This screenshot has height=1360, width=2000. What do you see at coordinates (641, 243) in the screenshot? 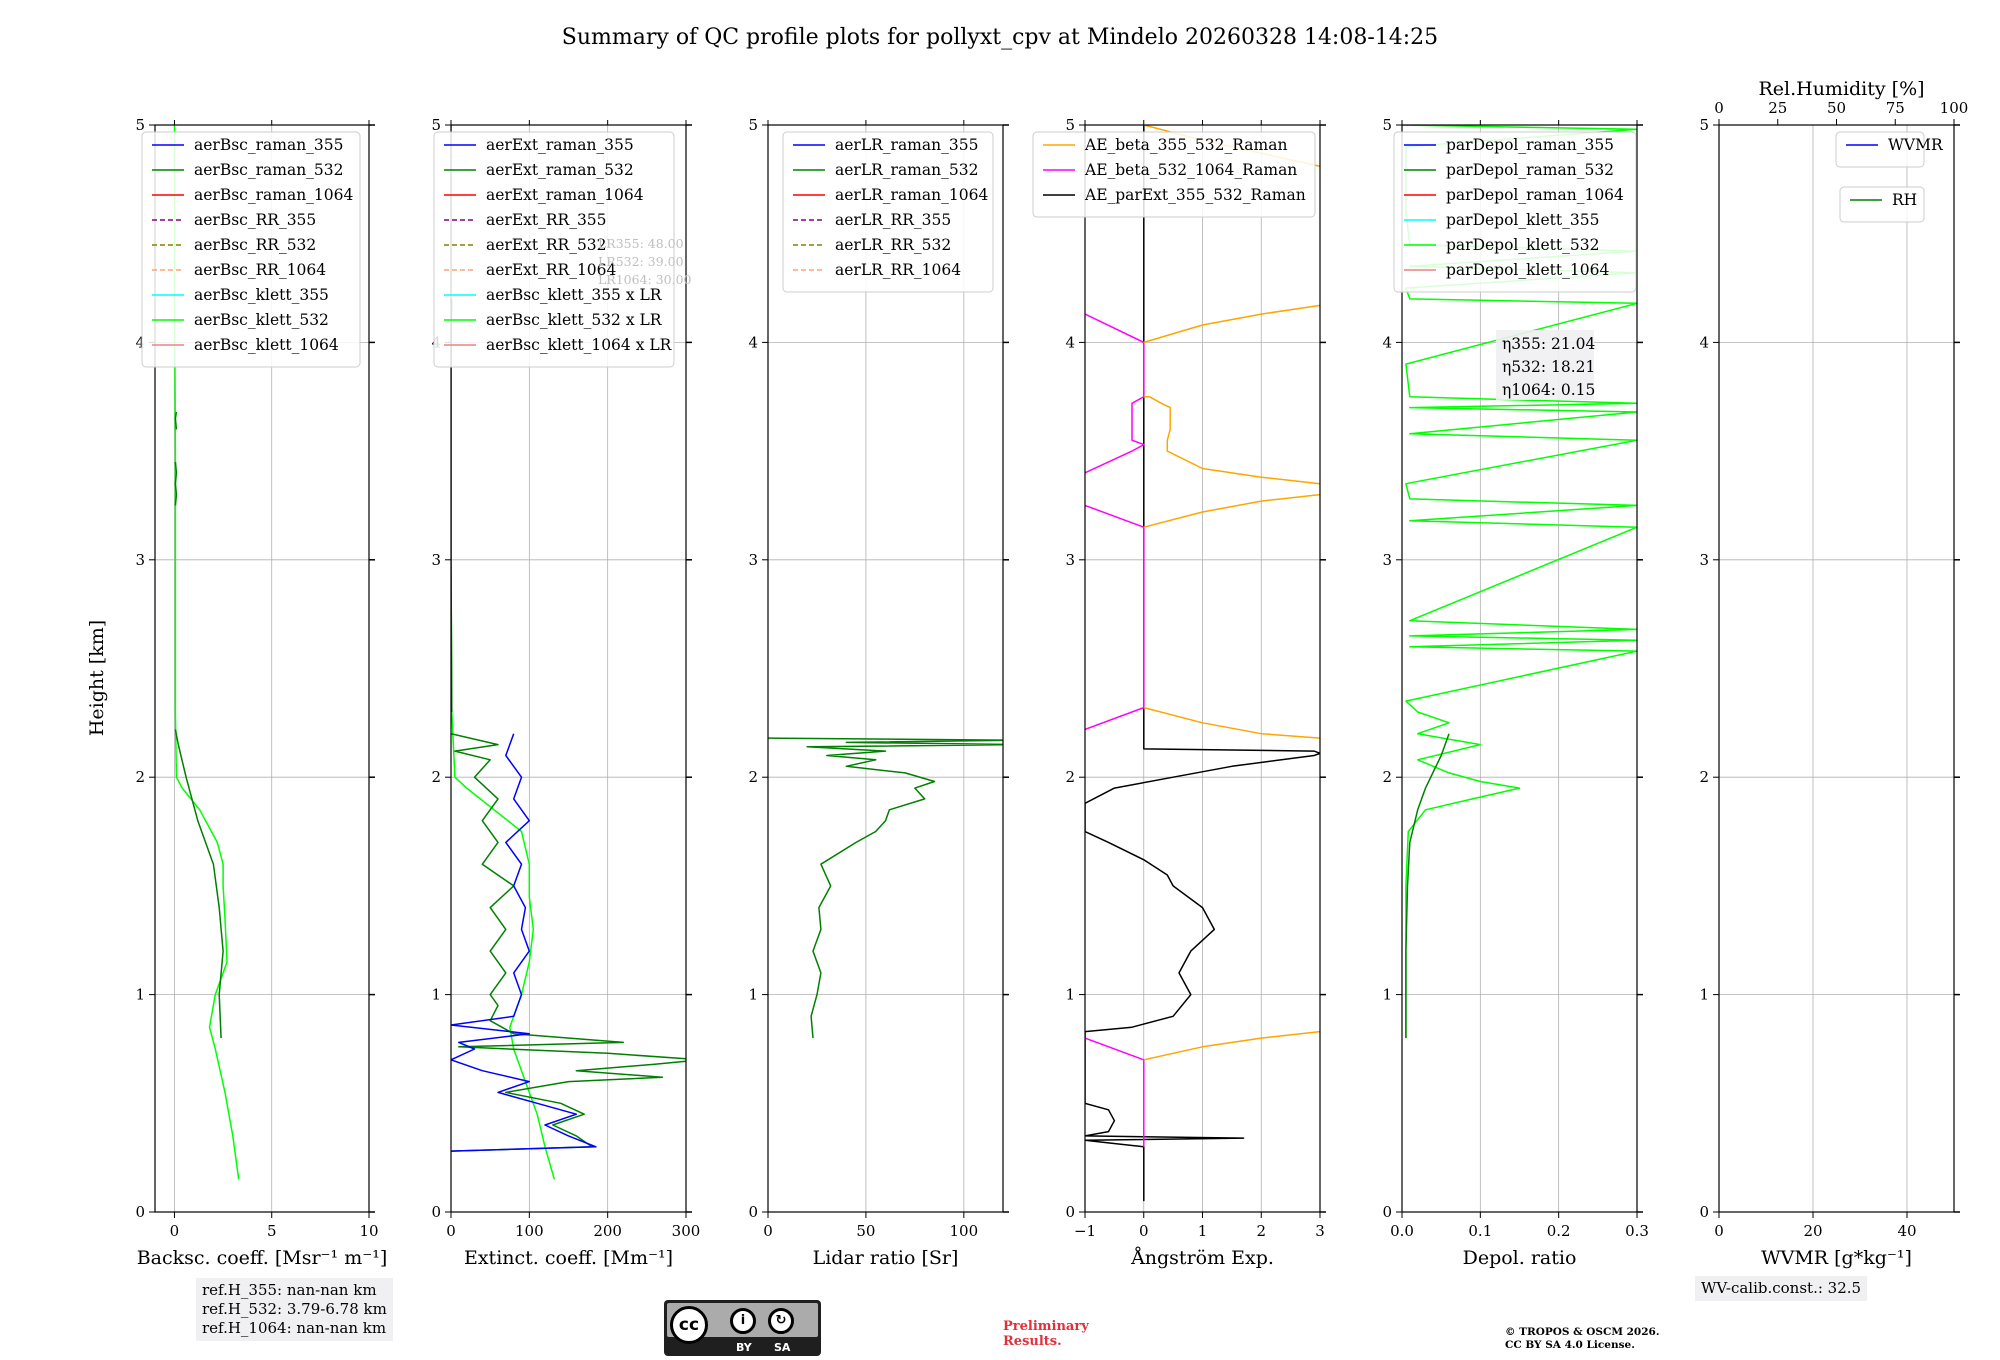
I see `lr-label: LR355: 48.00` at bounding box center [641, 243].